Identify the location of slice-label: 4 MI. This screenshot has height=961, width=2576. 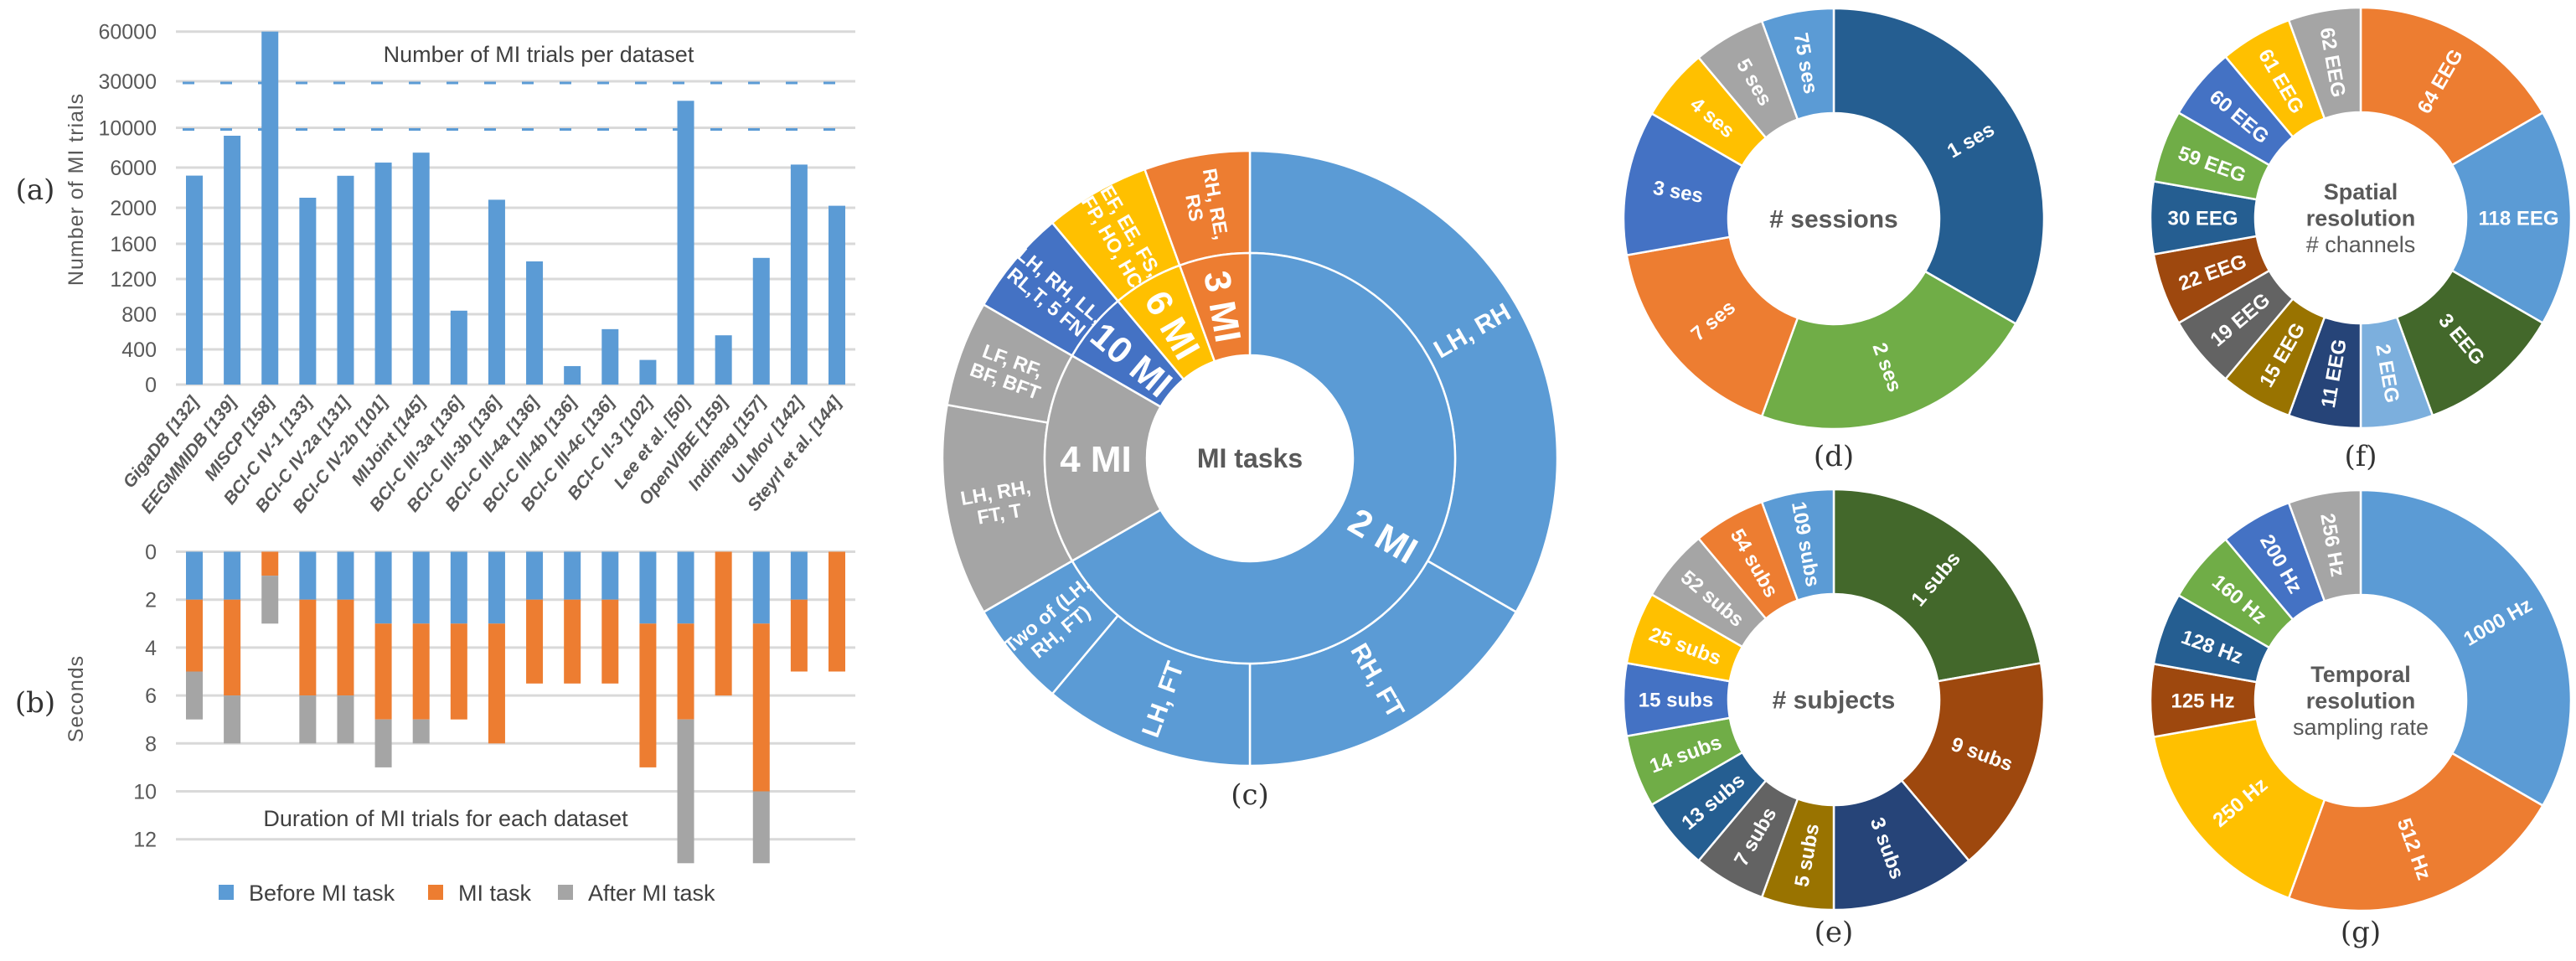
(1096, 460).